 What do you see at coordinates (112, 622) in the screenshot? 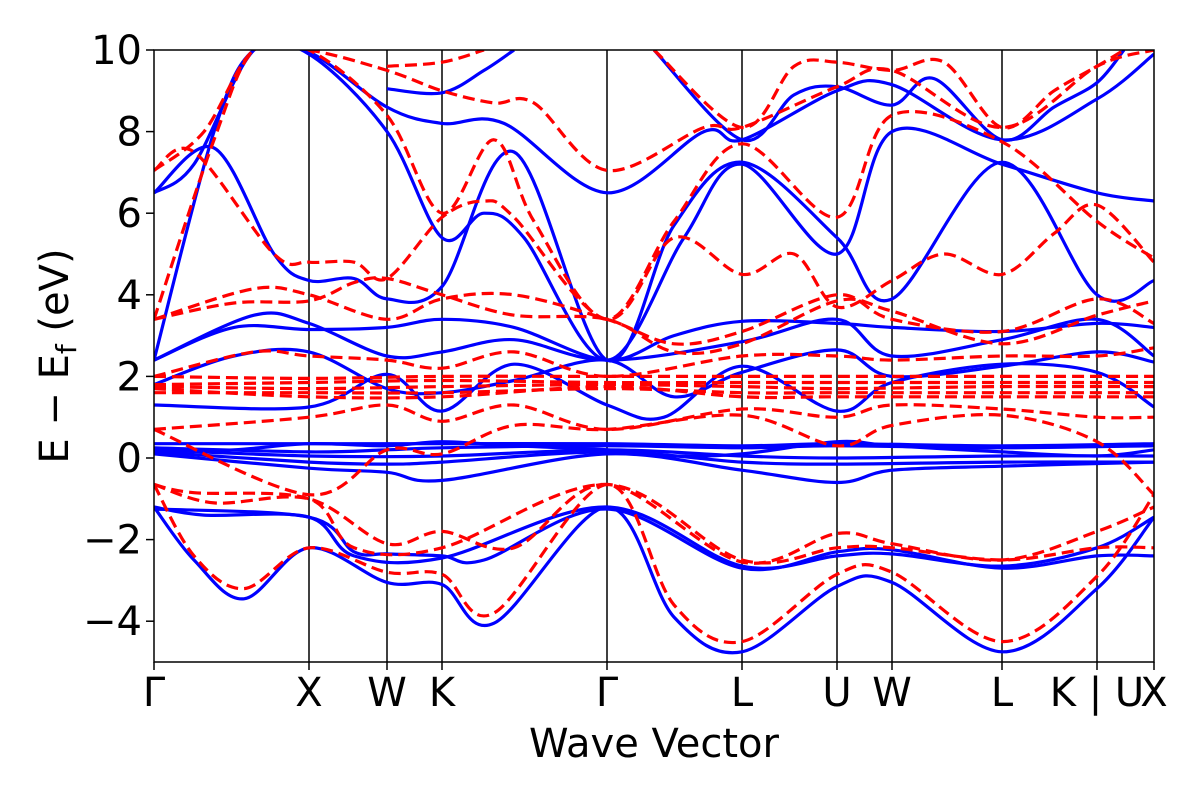
I see `y-tick-label-0: −4` at bounding box center [112, 622].